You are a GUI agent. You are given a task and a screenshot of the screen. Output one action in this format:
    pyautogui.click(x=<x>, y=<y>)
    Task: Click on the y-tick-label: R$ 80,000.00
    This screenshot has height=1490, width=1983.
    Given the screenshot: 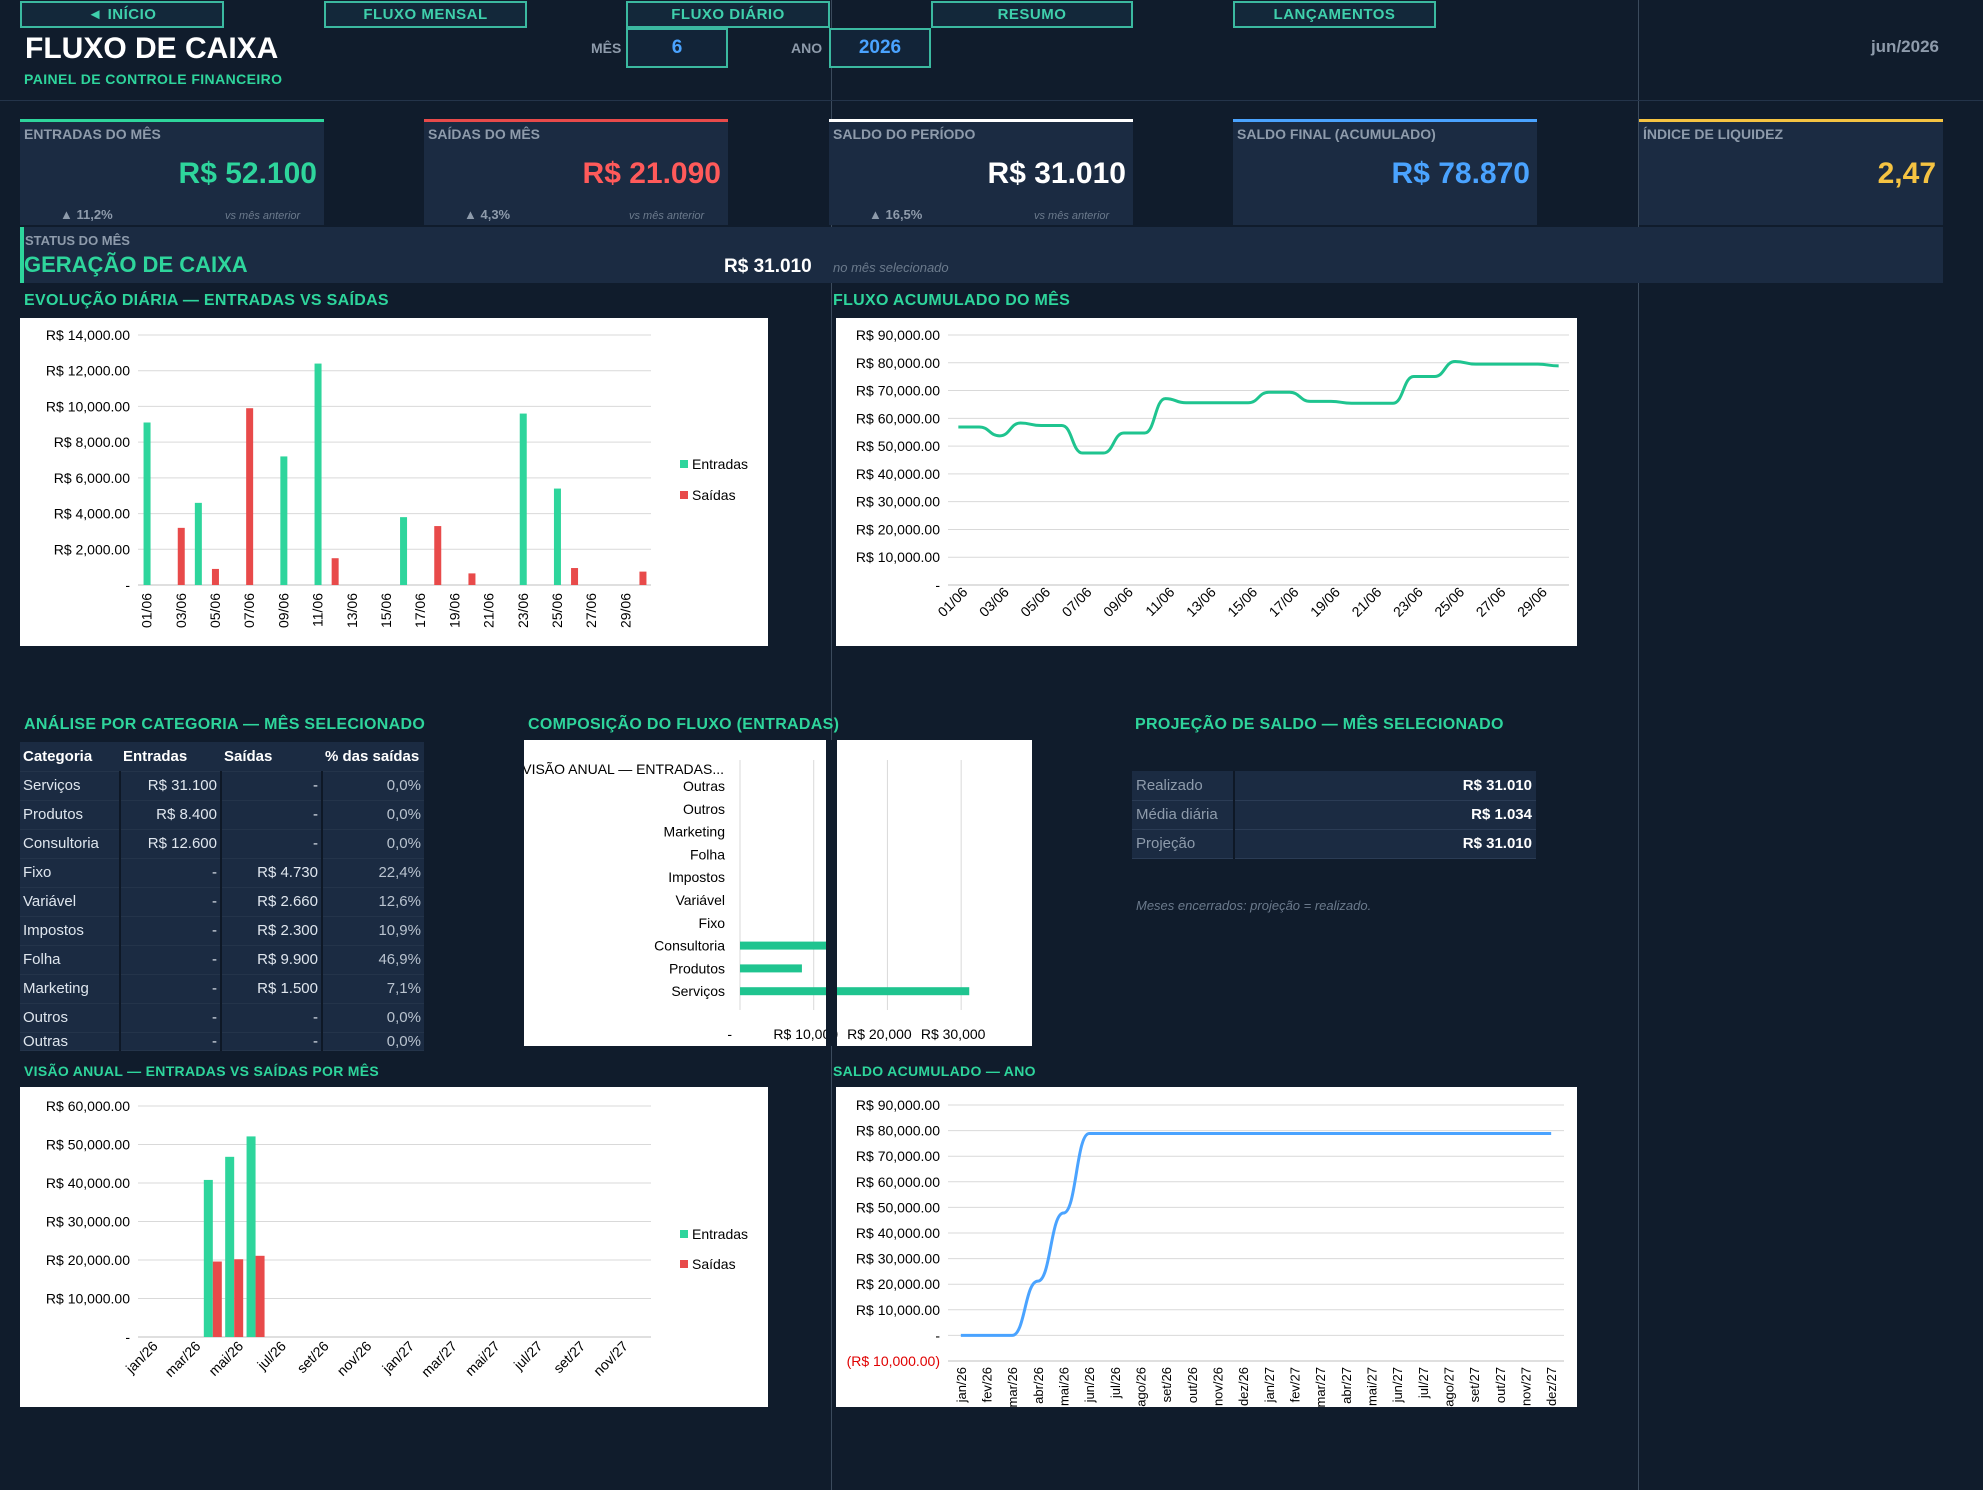 What is the action you would take?
    pyautogui.click(x=898, y=363)
    